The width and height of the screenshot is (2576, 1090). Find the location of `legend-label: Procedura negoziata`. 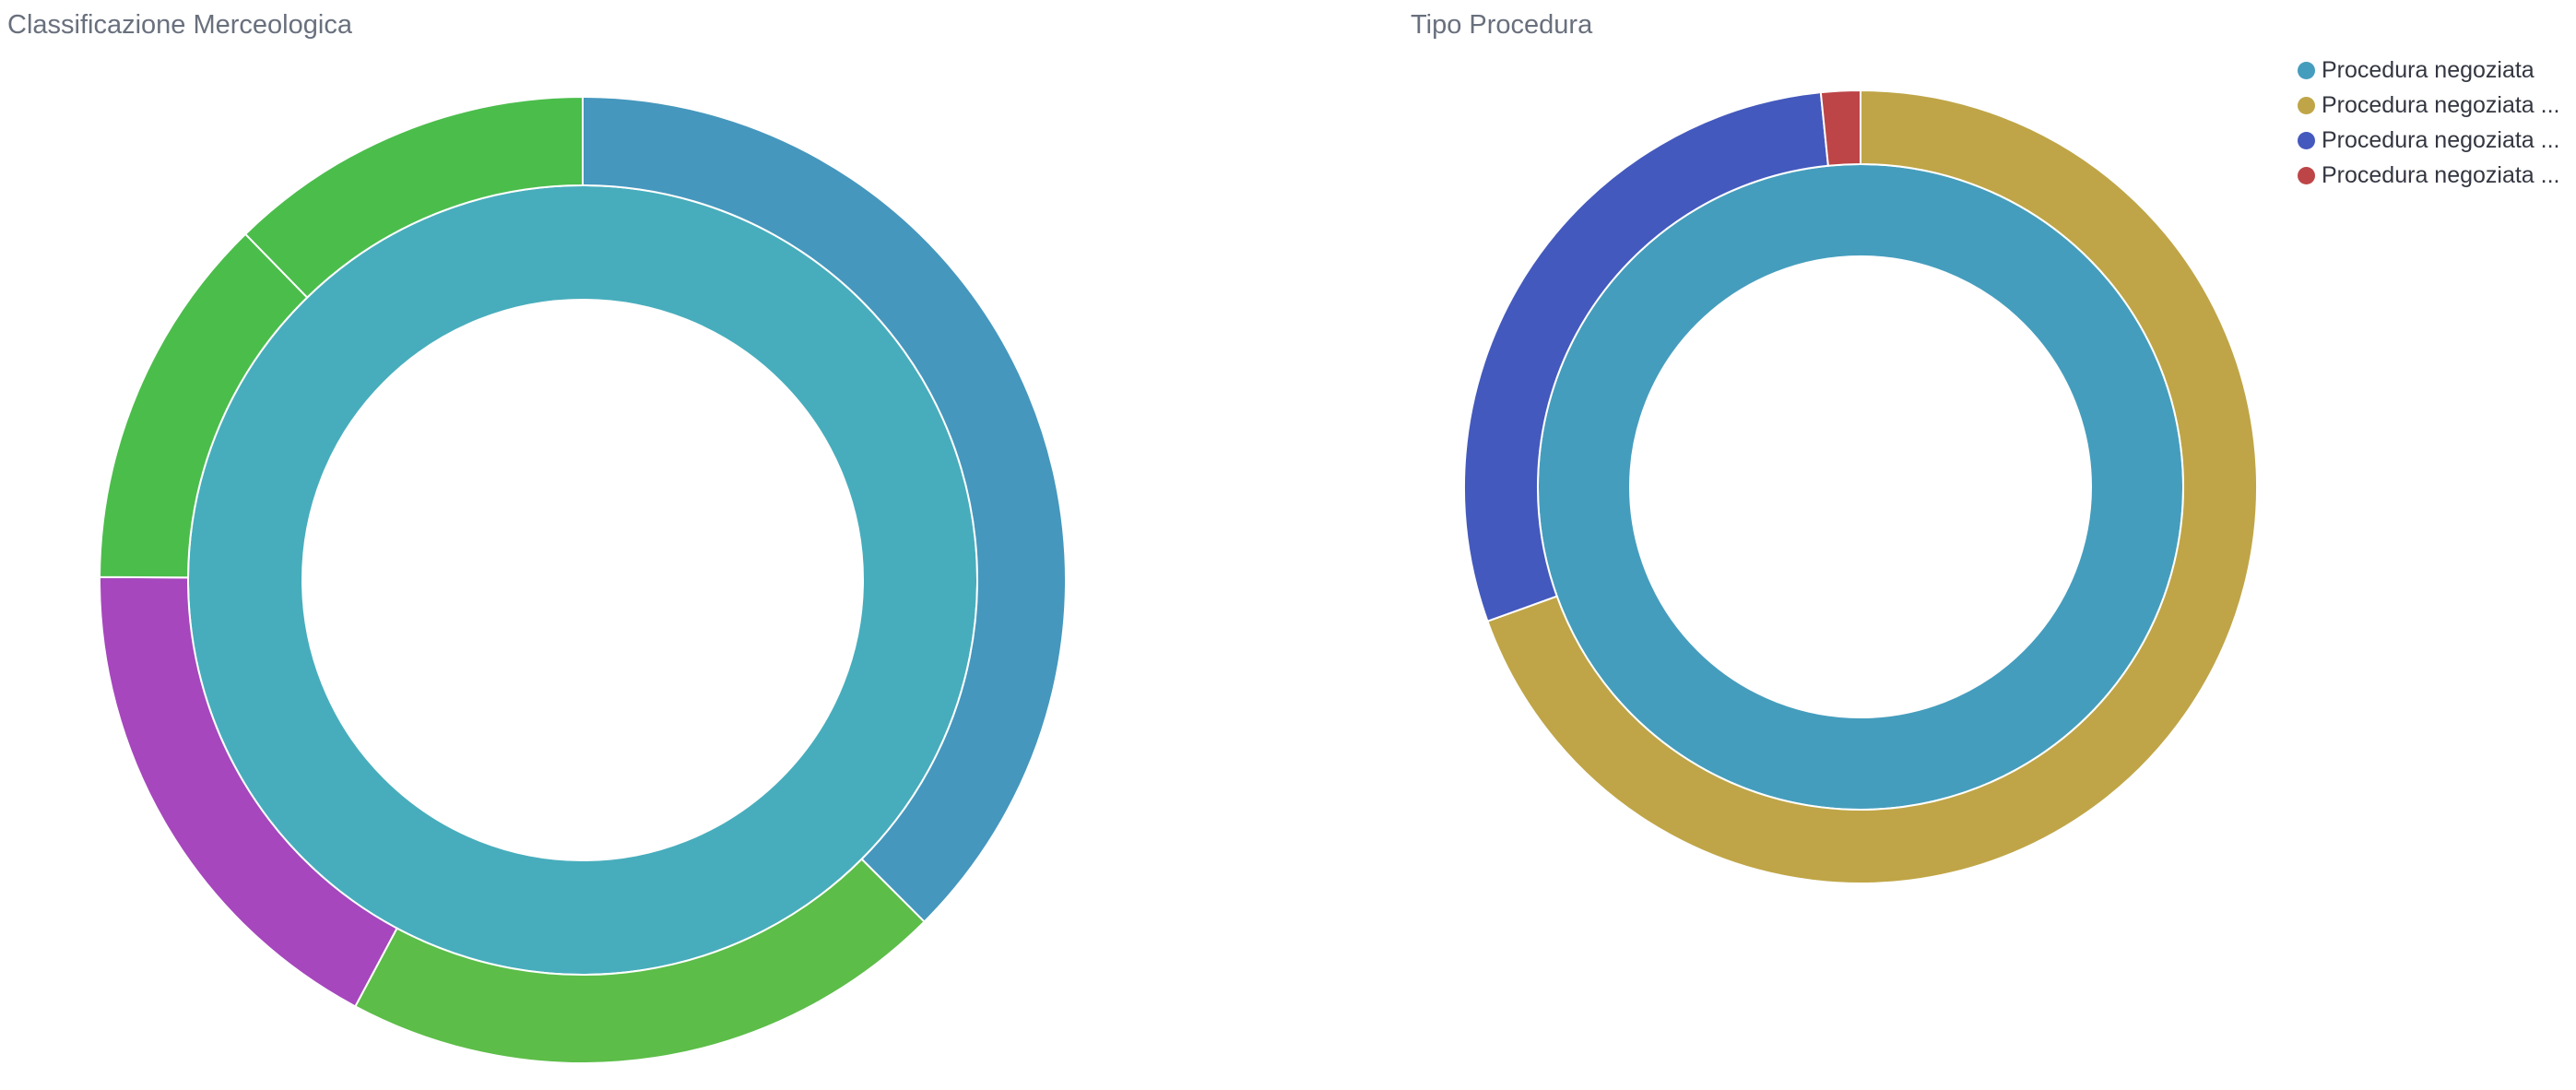

legend-label: Procedura negoziata is located at coordinates (2428, 70).